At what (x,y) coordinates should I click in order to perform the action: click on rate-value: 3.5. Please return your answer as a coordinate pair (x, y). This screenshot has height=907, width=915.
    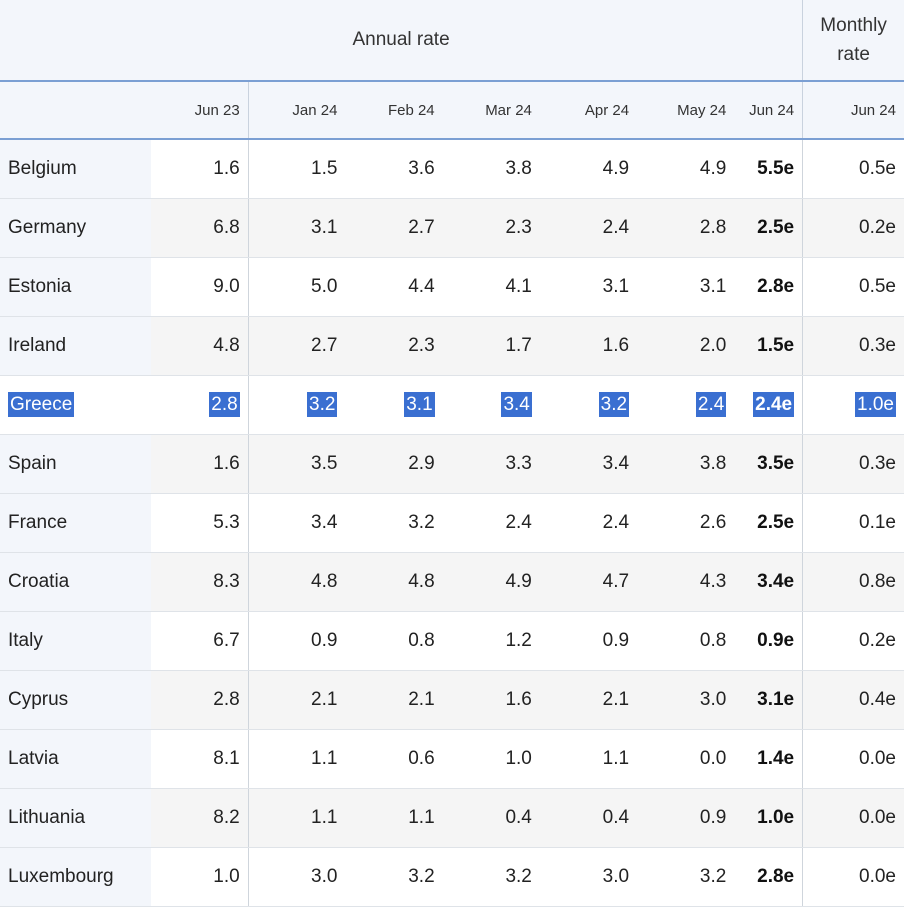
    Looking at the image, I should click on (324, 463).